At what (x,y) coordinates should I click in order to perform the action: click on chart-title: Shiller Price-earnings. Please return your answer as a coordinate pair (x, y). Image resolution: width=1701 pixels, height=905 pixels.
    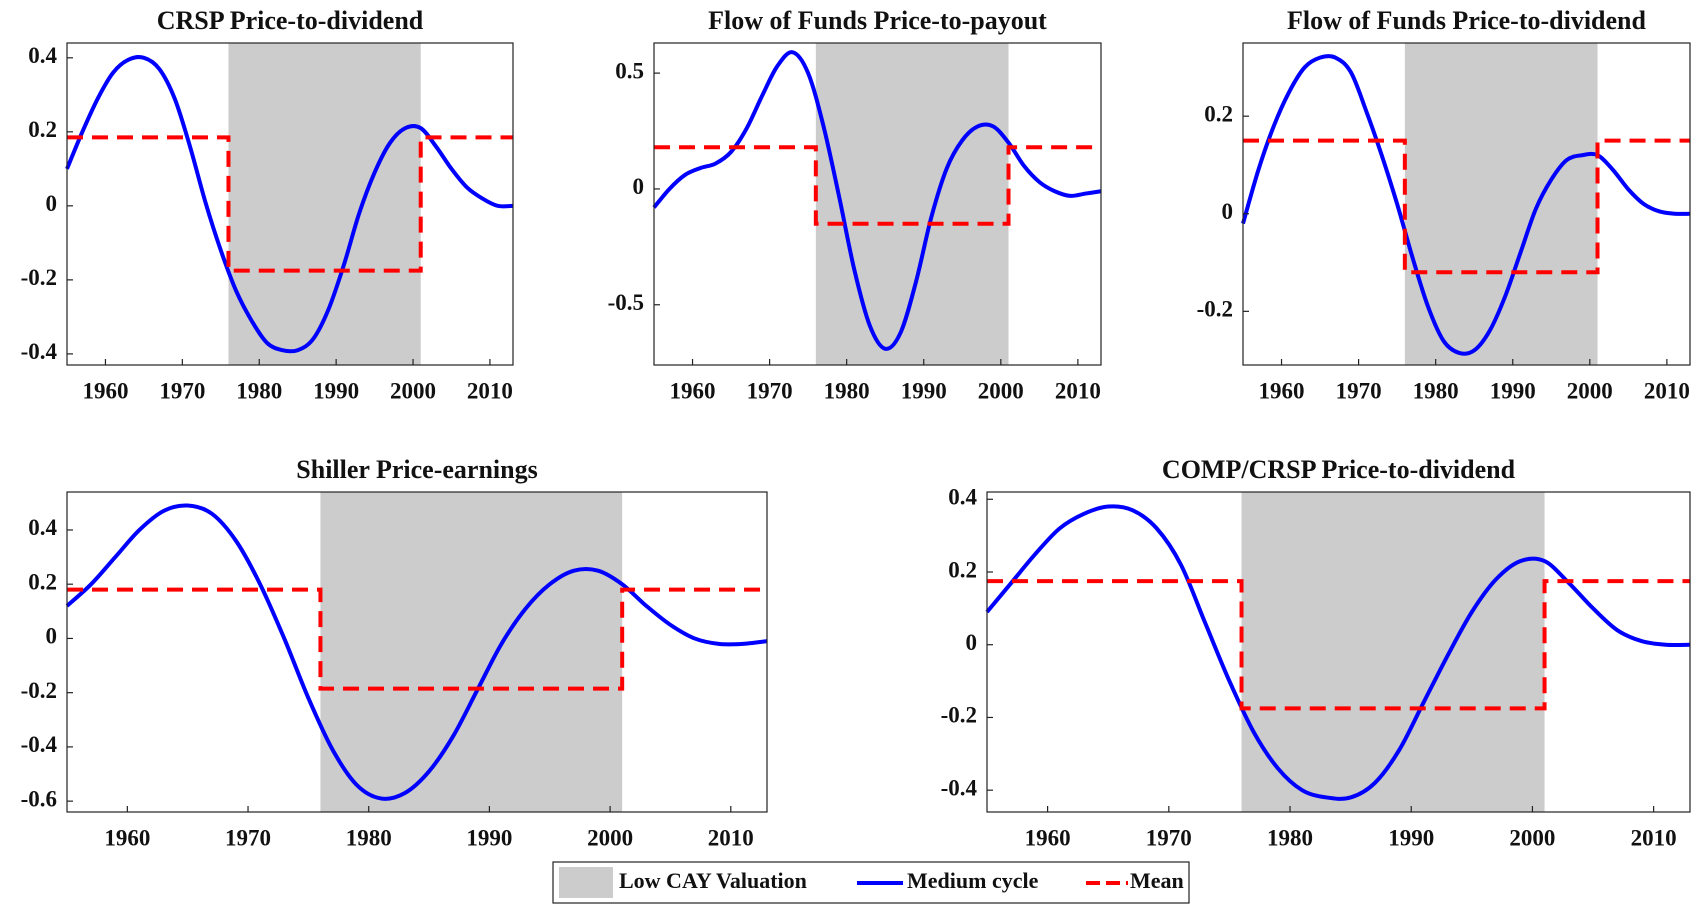
    Looking at the image, I should click on (416, 469).